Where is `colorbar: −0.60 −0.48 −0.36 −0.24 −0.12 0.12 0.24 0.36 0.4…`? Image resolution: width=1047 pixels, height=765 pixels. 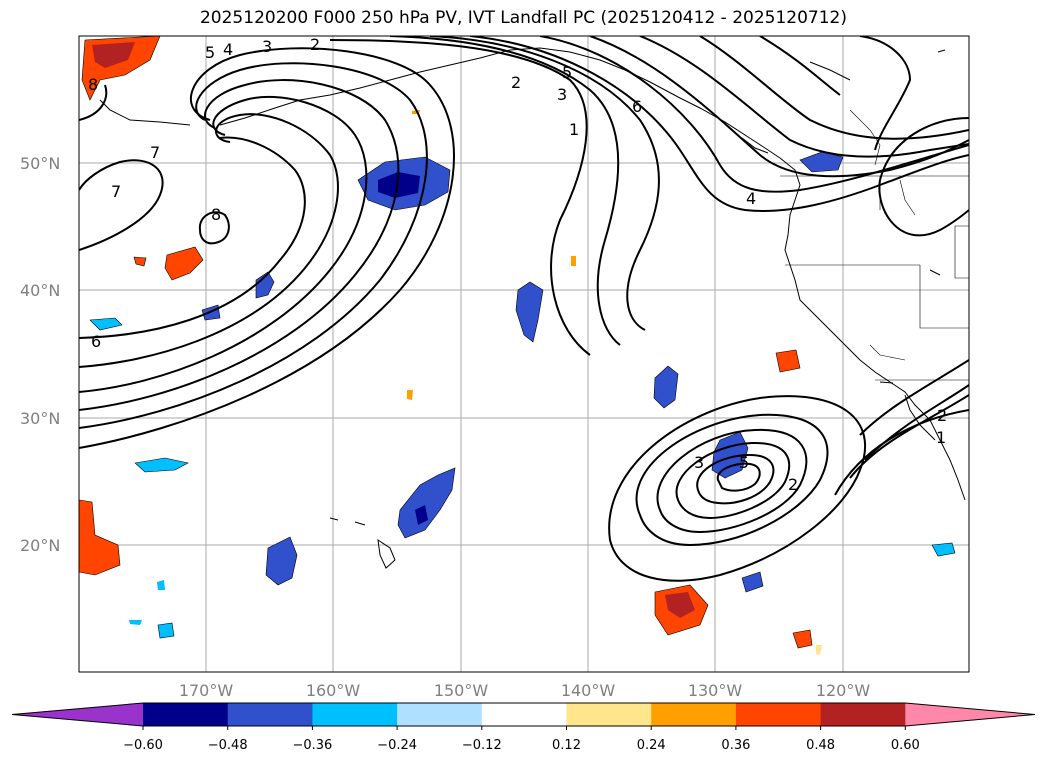 colorbar: −0.60 −0.48 −0.36 −0.24 −0.12 0.12 0.24 0.36 0.4… is located at coordinates (523, 727).